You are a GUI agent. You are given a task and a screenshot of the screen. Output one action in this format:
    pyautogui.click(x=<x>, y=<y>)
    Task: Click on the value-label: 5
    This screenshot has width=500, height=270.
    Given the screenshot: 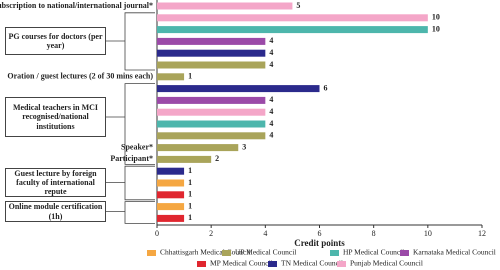 What is the action you would take?
    pyautogui.click(x=298, y=5)
    